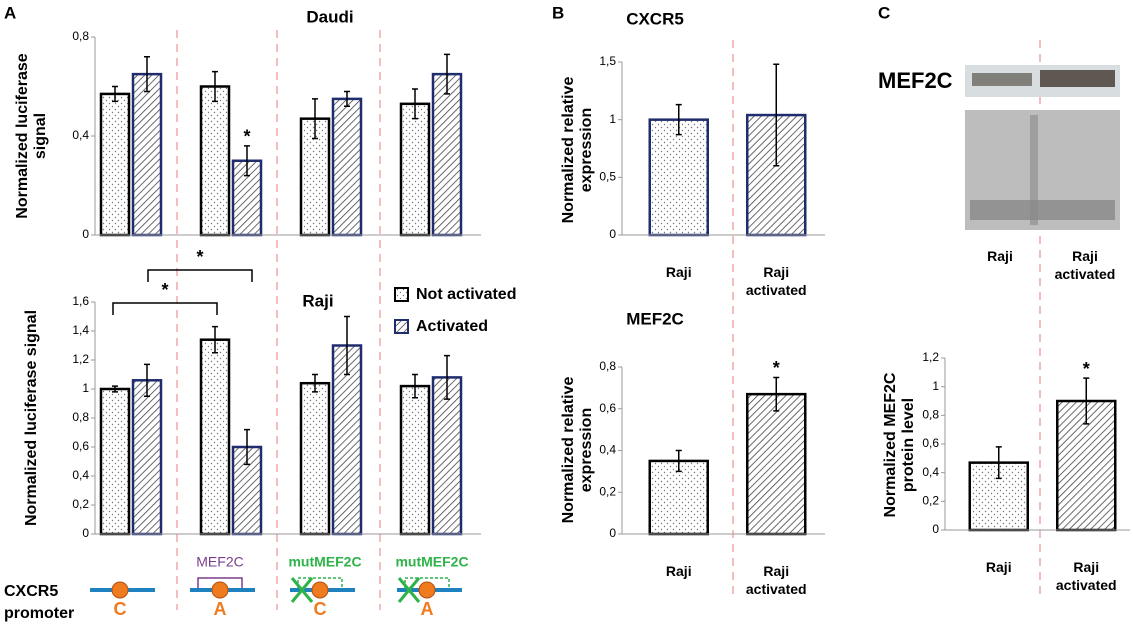 The image size is (1133, 626). I want to click on blot-label: MEF2C, so click(915, 80).